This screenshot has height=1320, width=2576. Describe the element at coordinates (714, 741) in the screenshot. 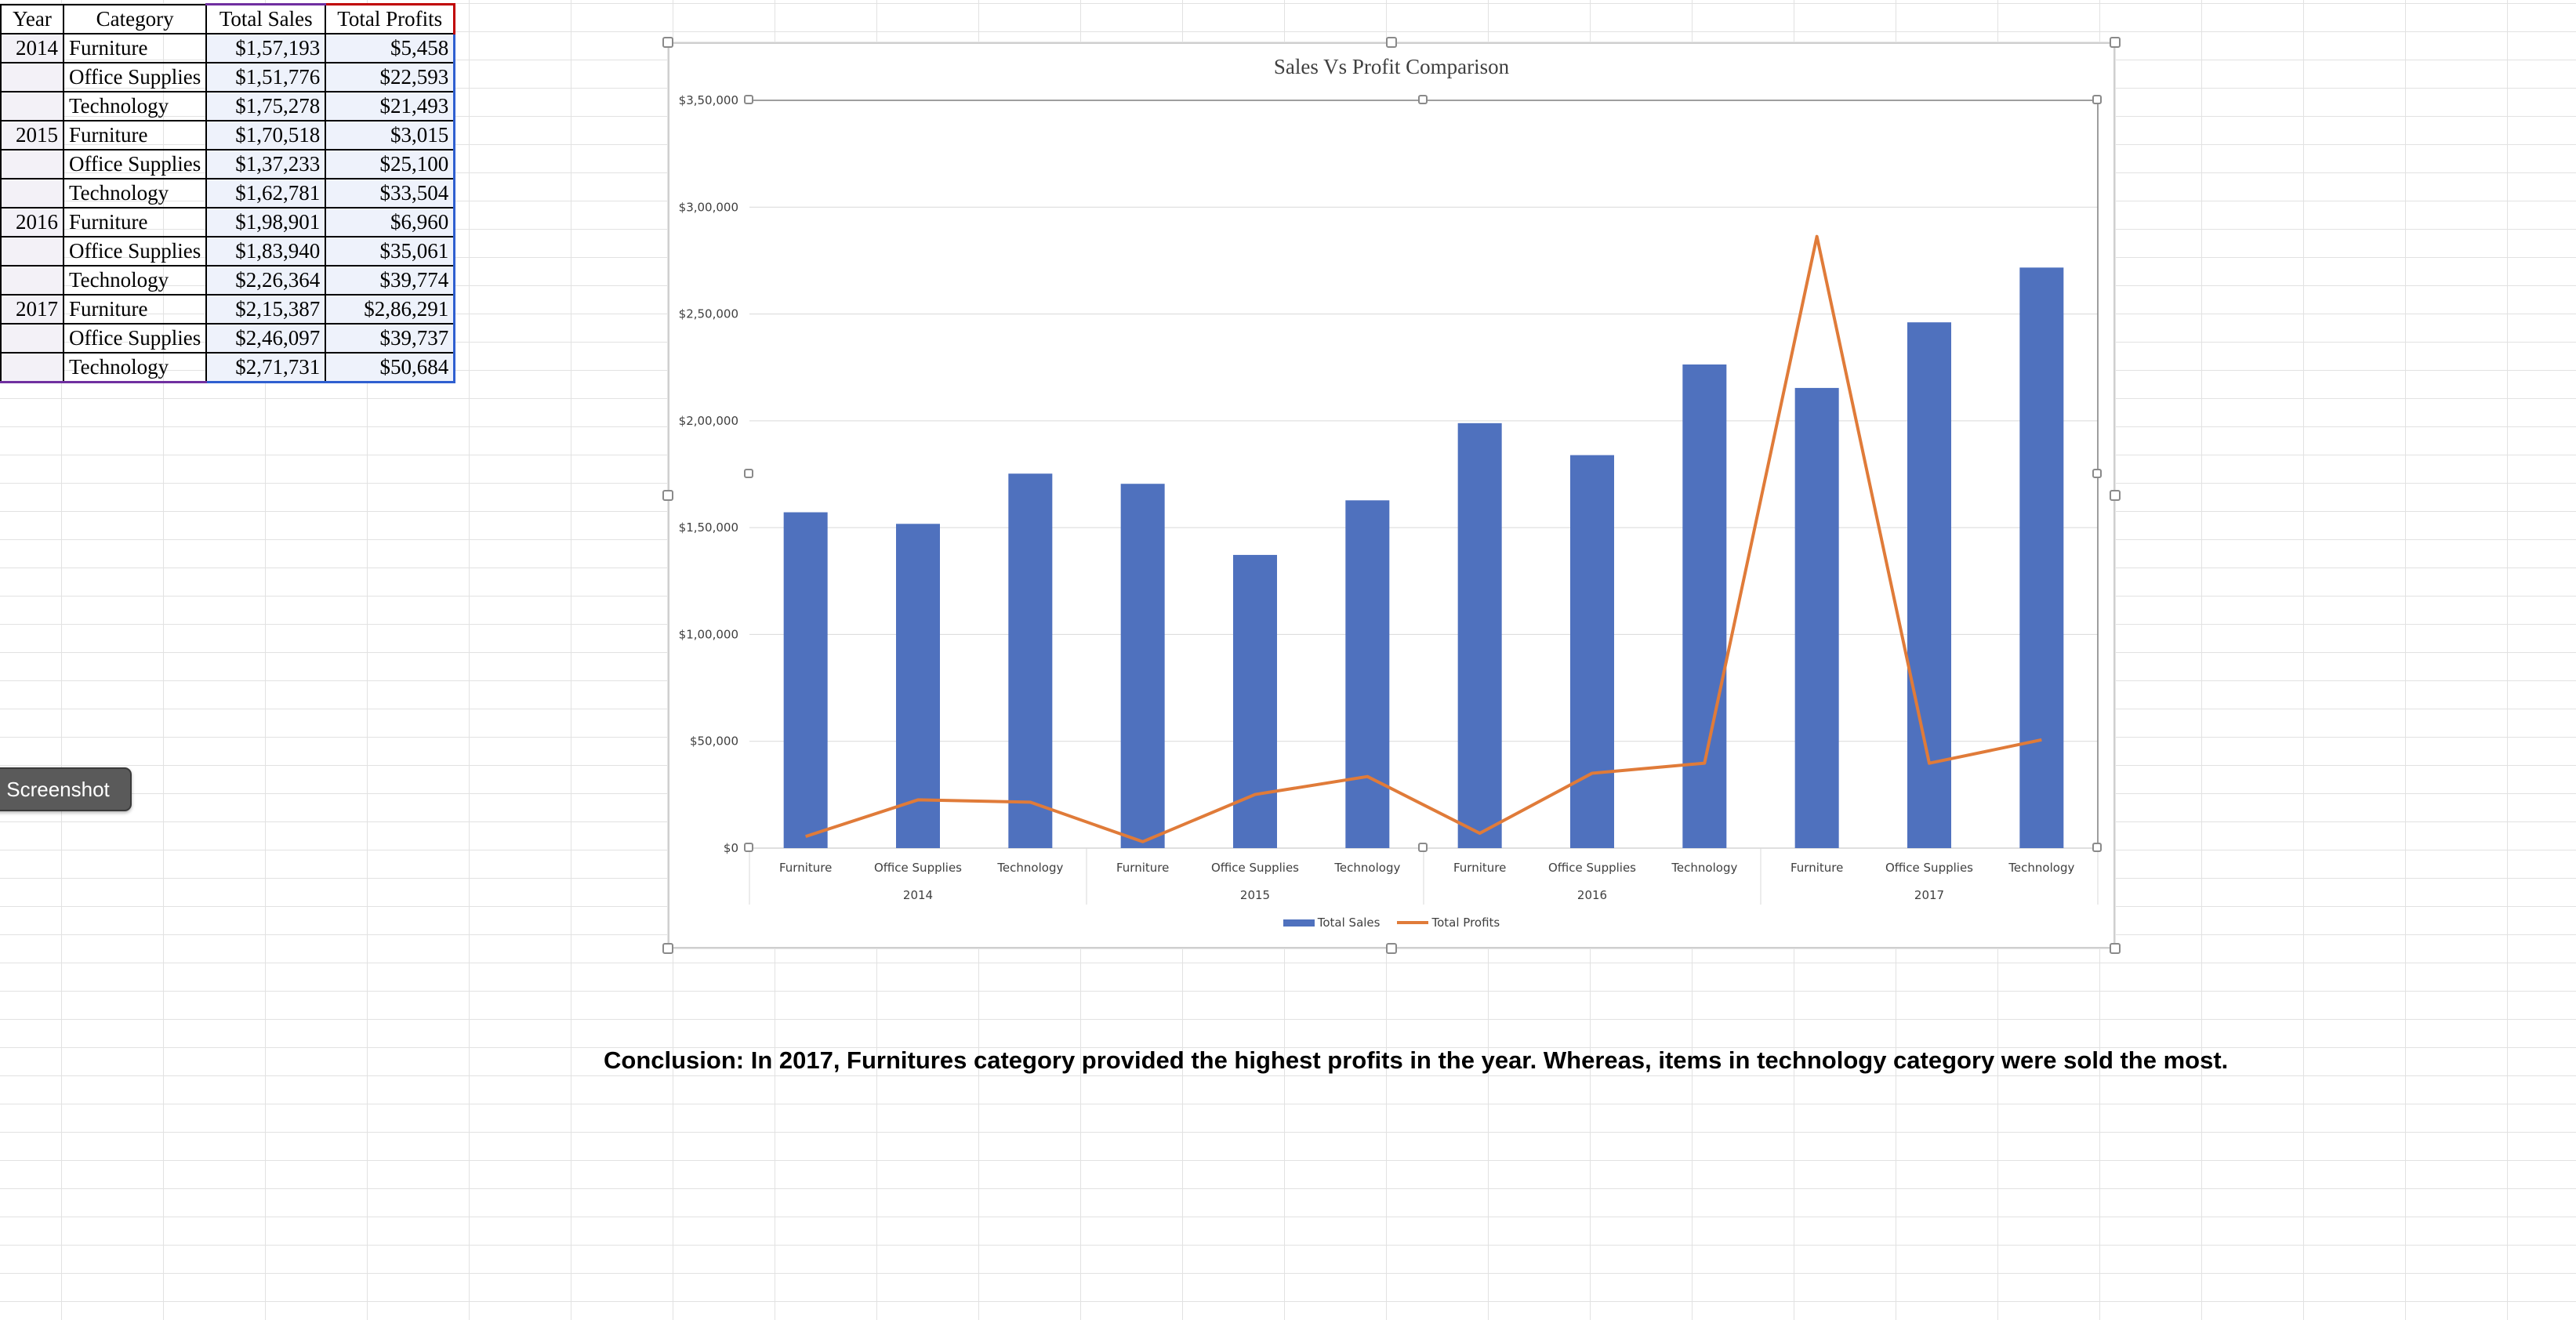

I see `y-tick-label: $50,000` at that location.